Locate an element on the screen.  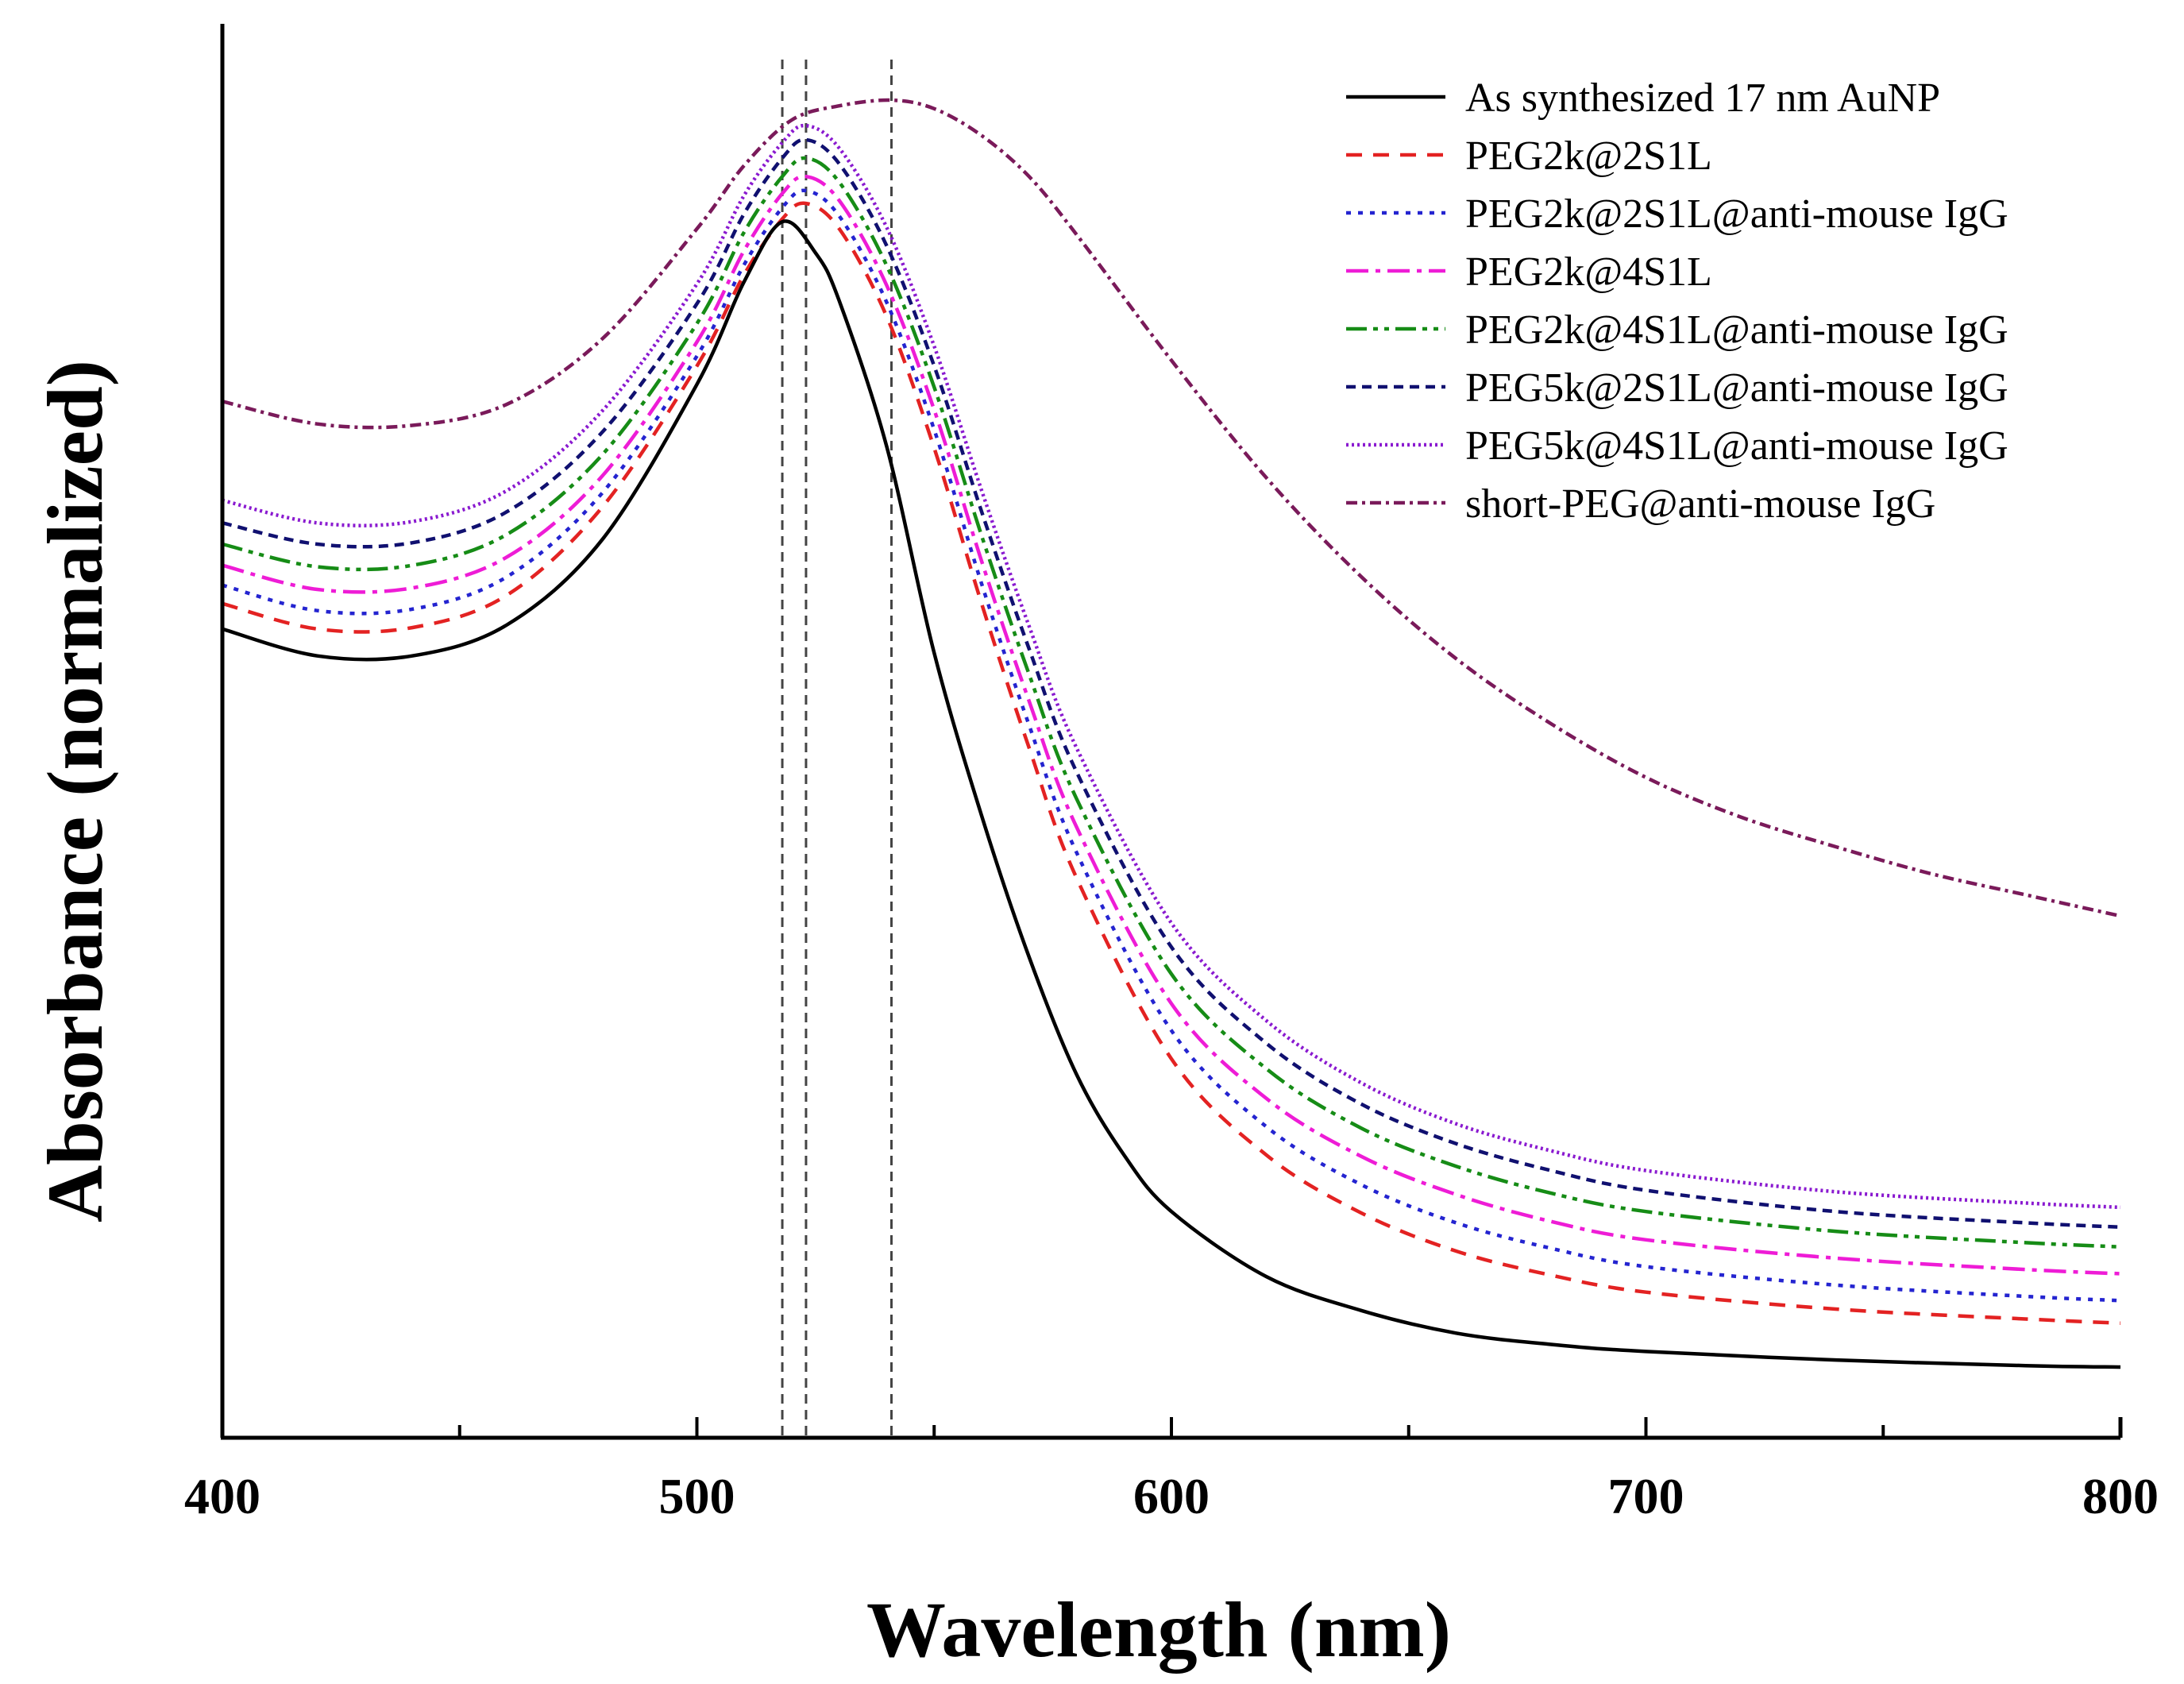
x-tick-label-800: 800 is located at coordinates (2120, 1496).